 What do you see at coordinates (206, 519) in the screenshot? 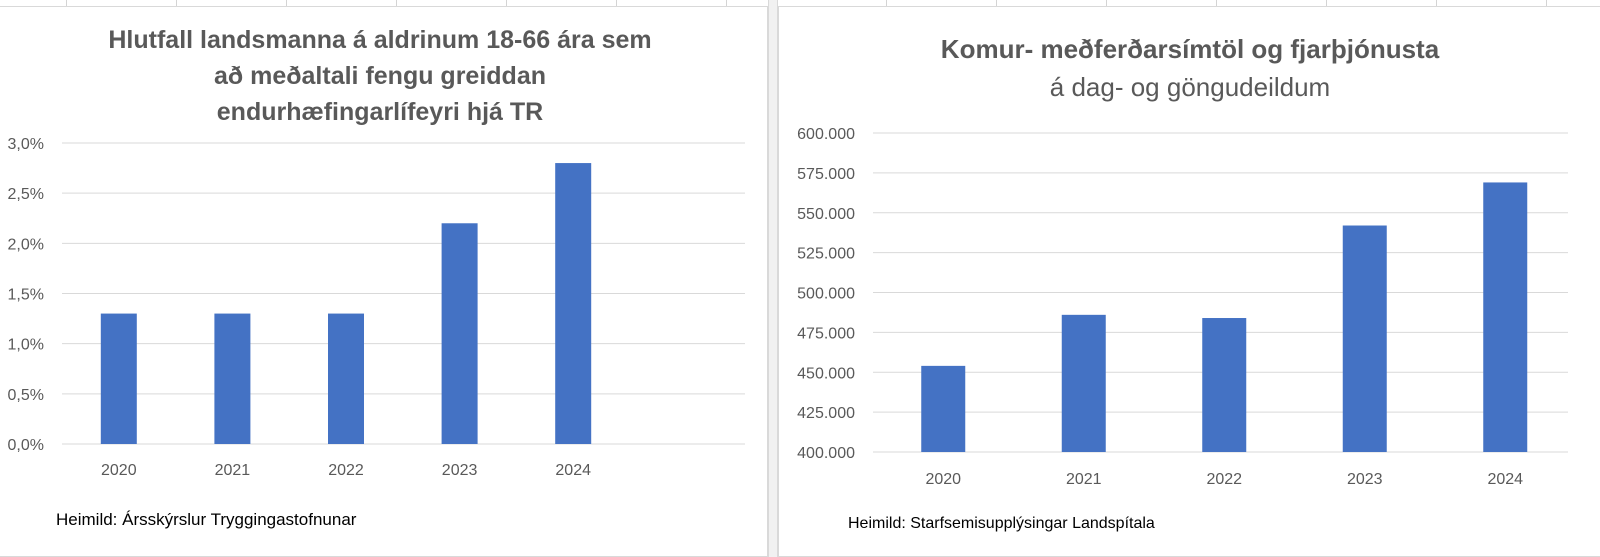
I see `source-note-left: Heimild: Ársskýrslur Tryggingastofnunar` at bounding box center [206, 519].